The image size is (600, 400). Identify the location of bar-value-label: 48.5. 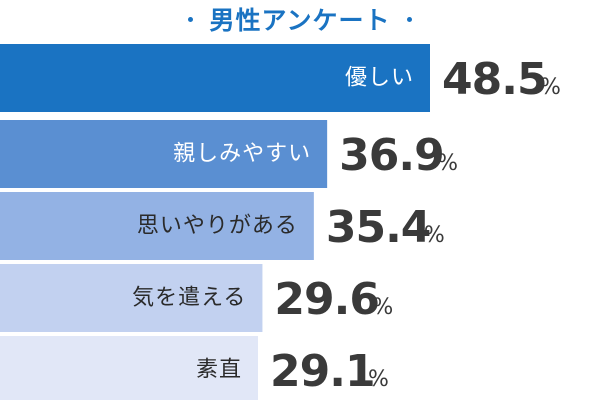
(494, 79).